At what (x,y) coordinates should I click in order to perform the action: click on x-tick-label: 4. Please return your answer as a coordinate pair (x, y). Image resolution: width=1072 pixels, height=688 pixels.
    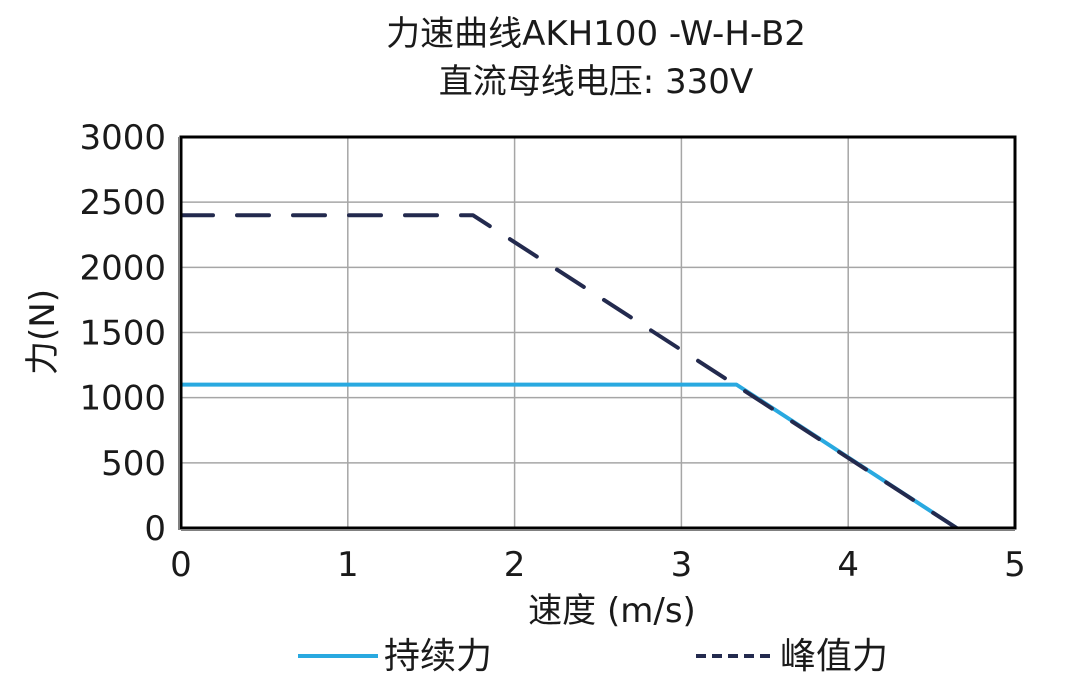
    Looking at the image, I should click on (848, 565).